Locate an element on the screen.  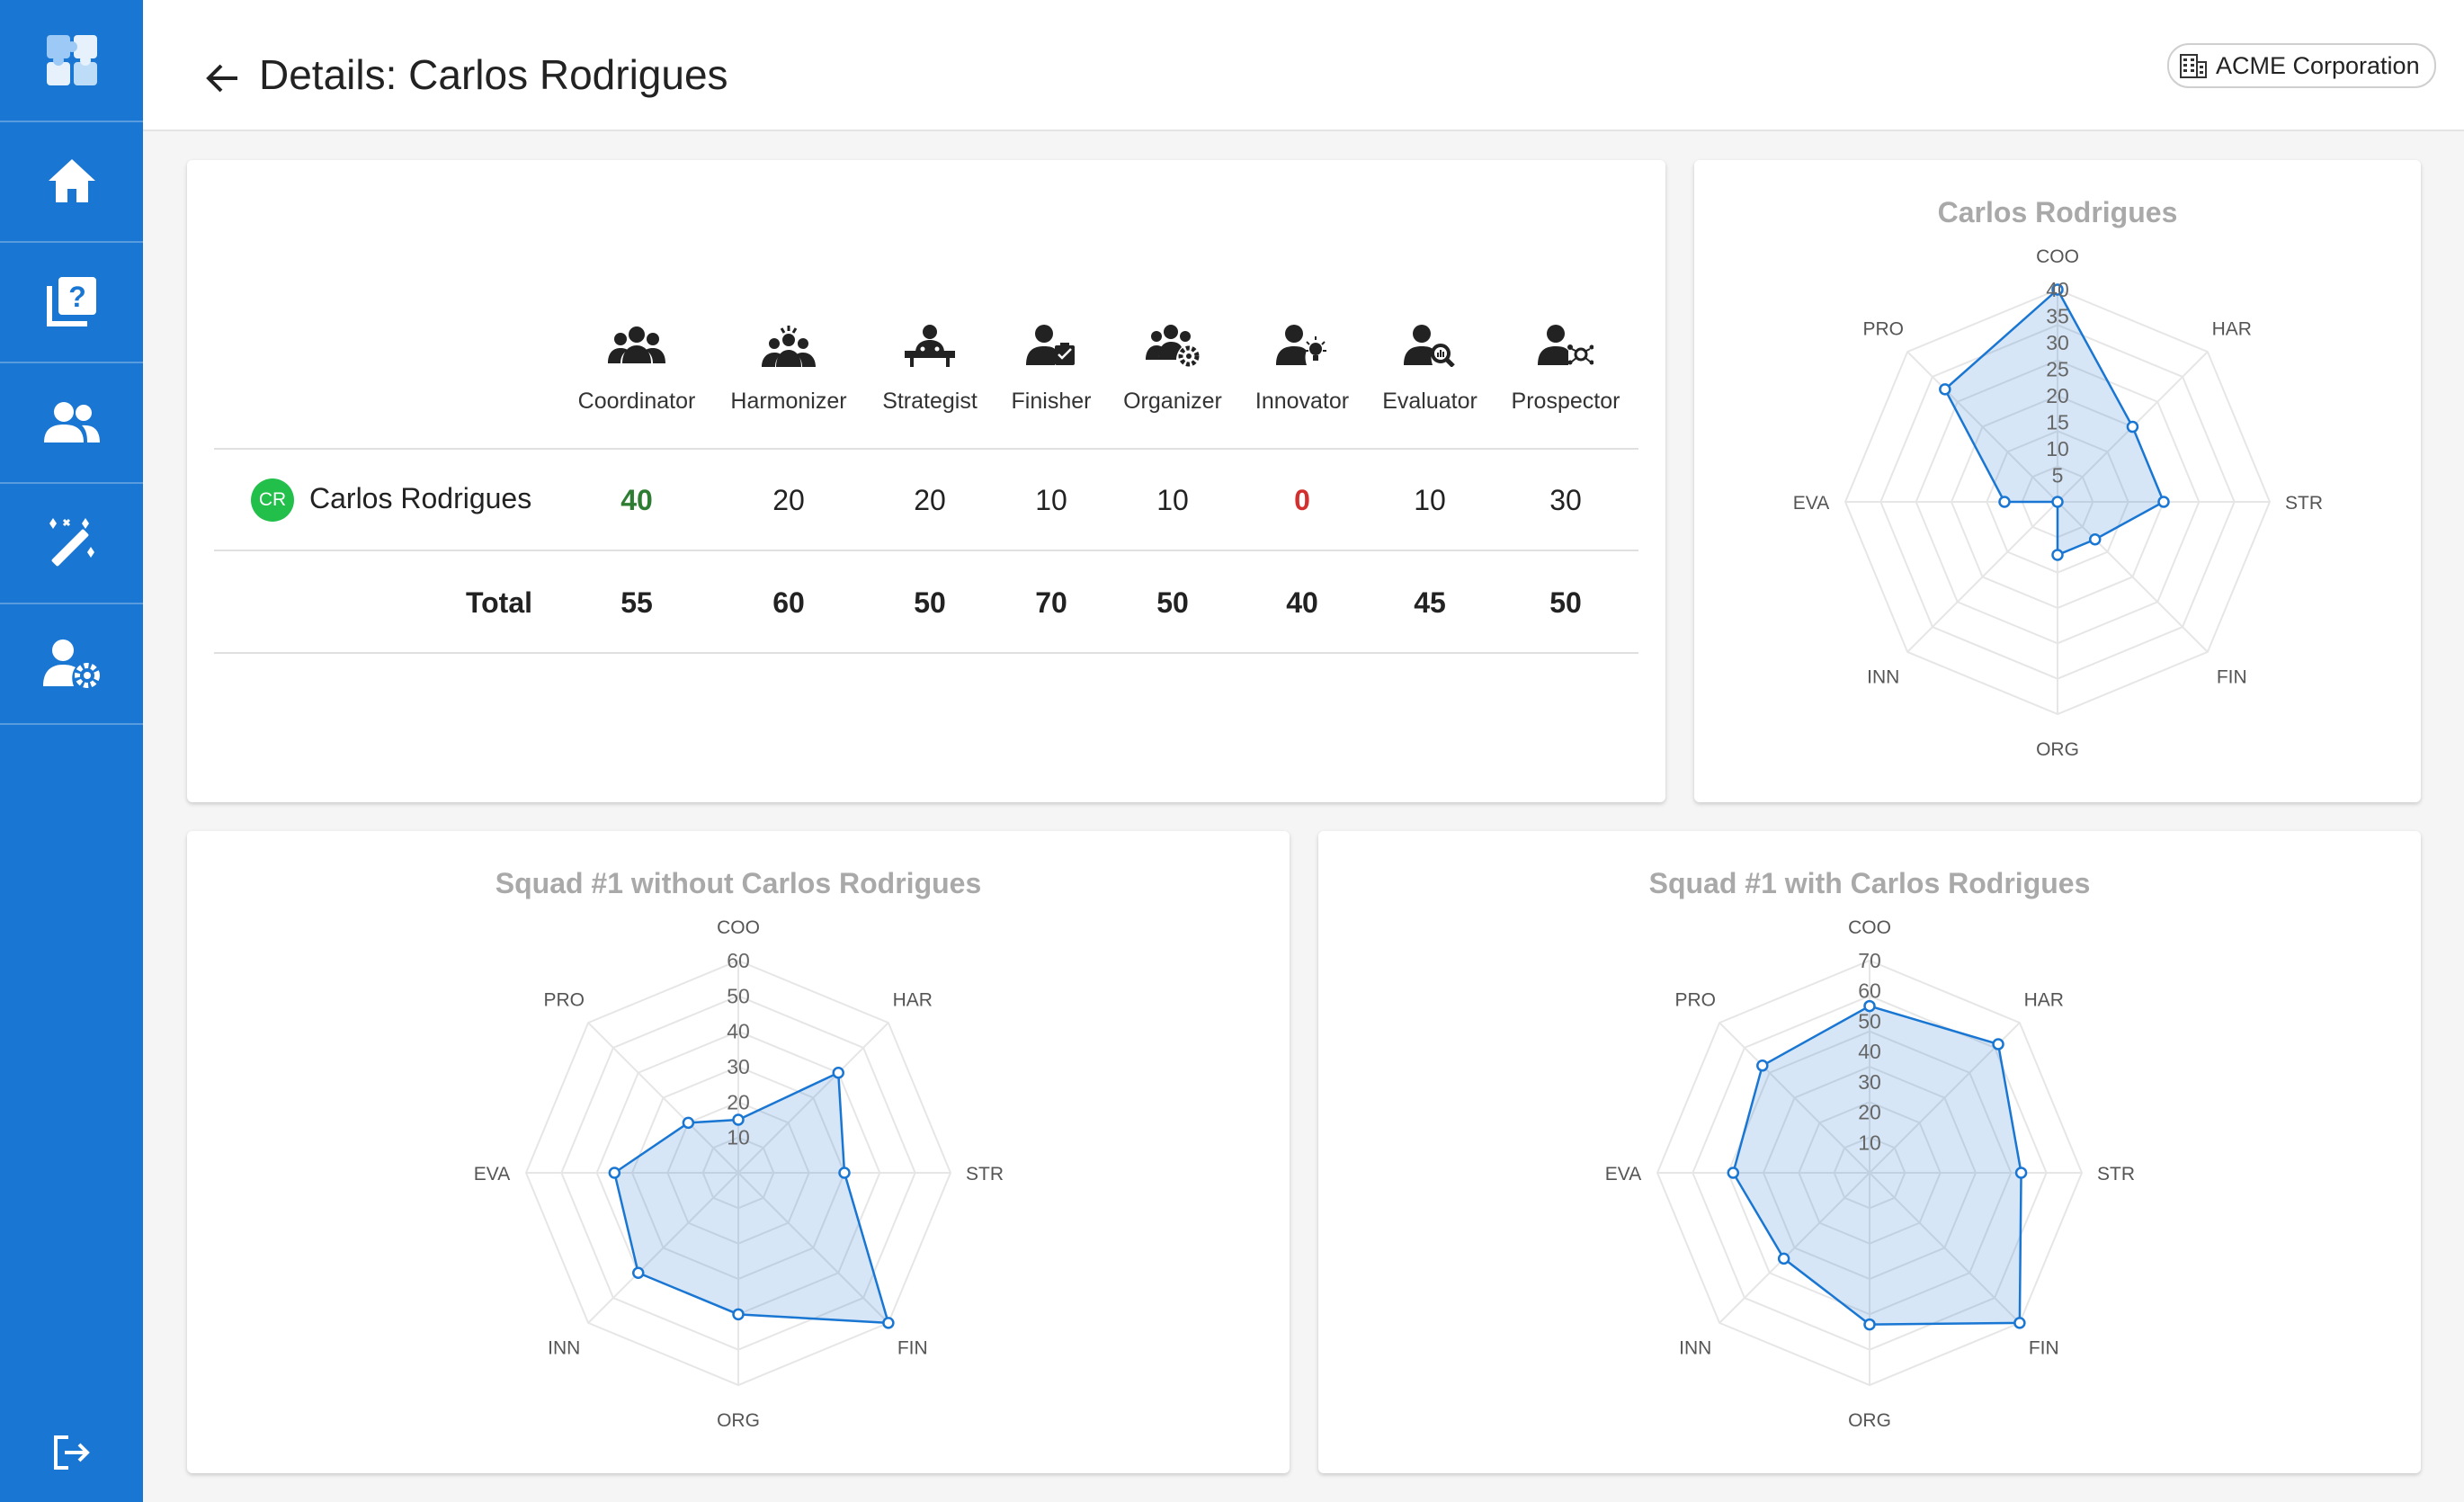
total-harmonizer: 60 is located at coordinates (789, 602).